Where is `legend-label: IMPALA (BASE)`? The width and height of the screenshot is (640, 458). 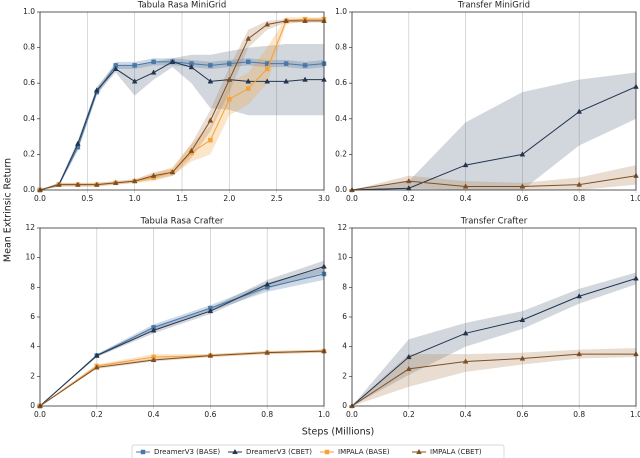 legend-label: IMPALA (BASE) is located at coordinates (364, 452).